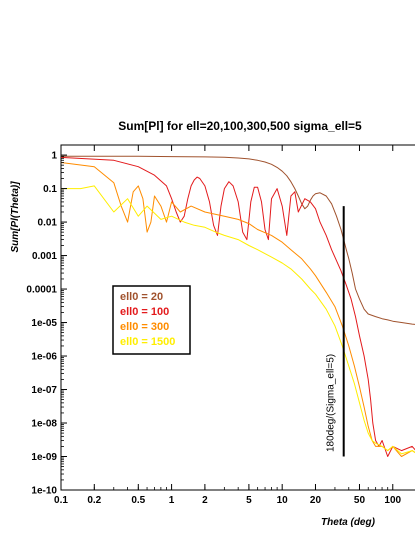 Image resolution: width=415 pixels, height=537 pixels. I want to click on x-tick-label-9: 100, so click(392, 500).